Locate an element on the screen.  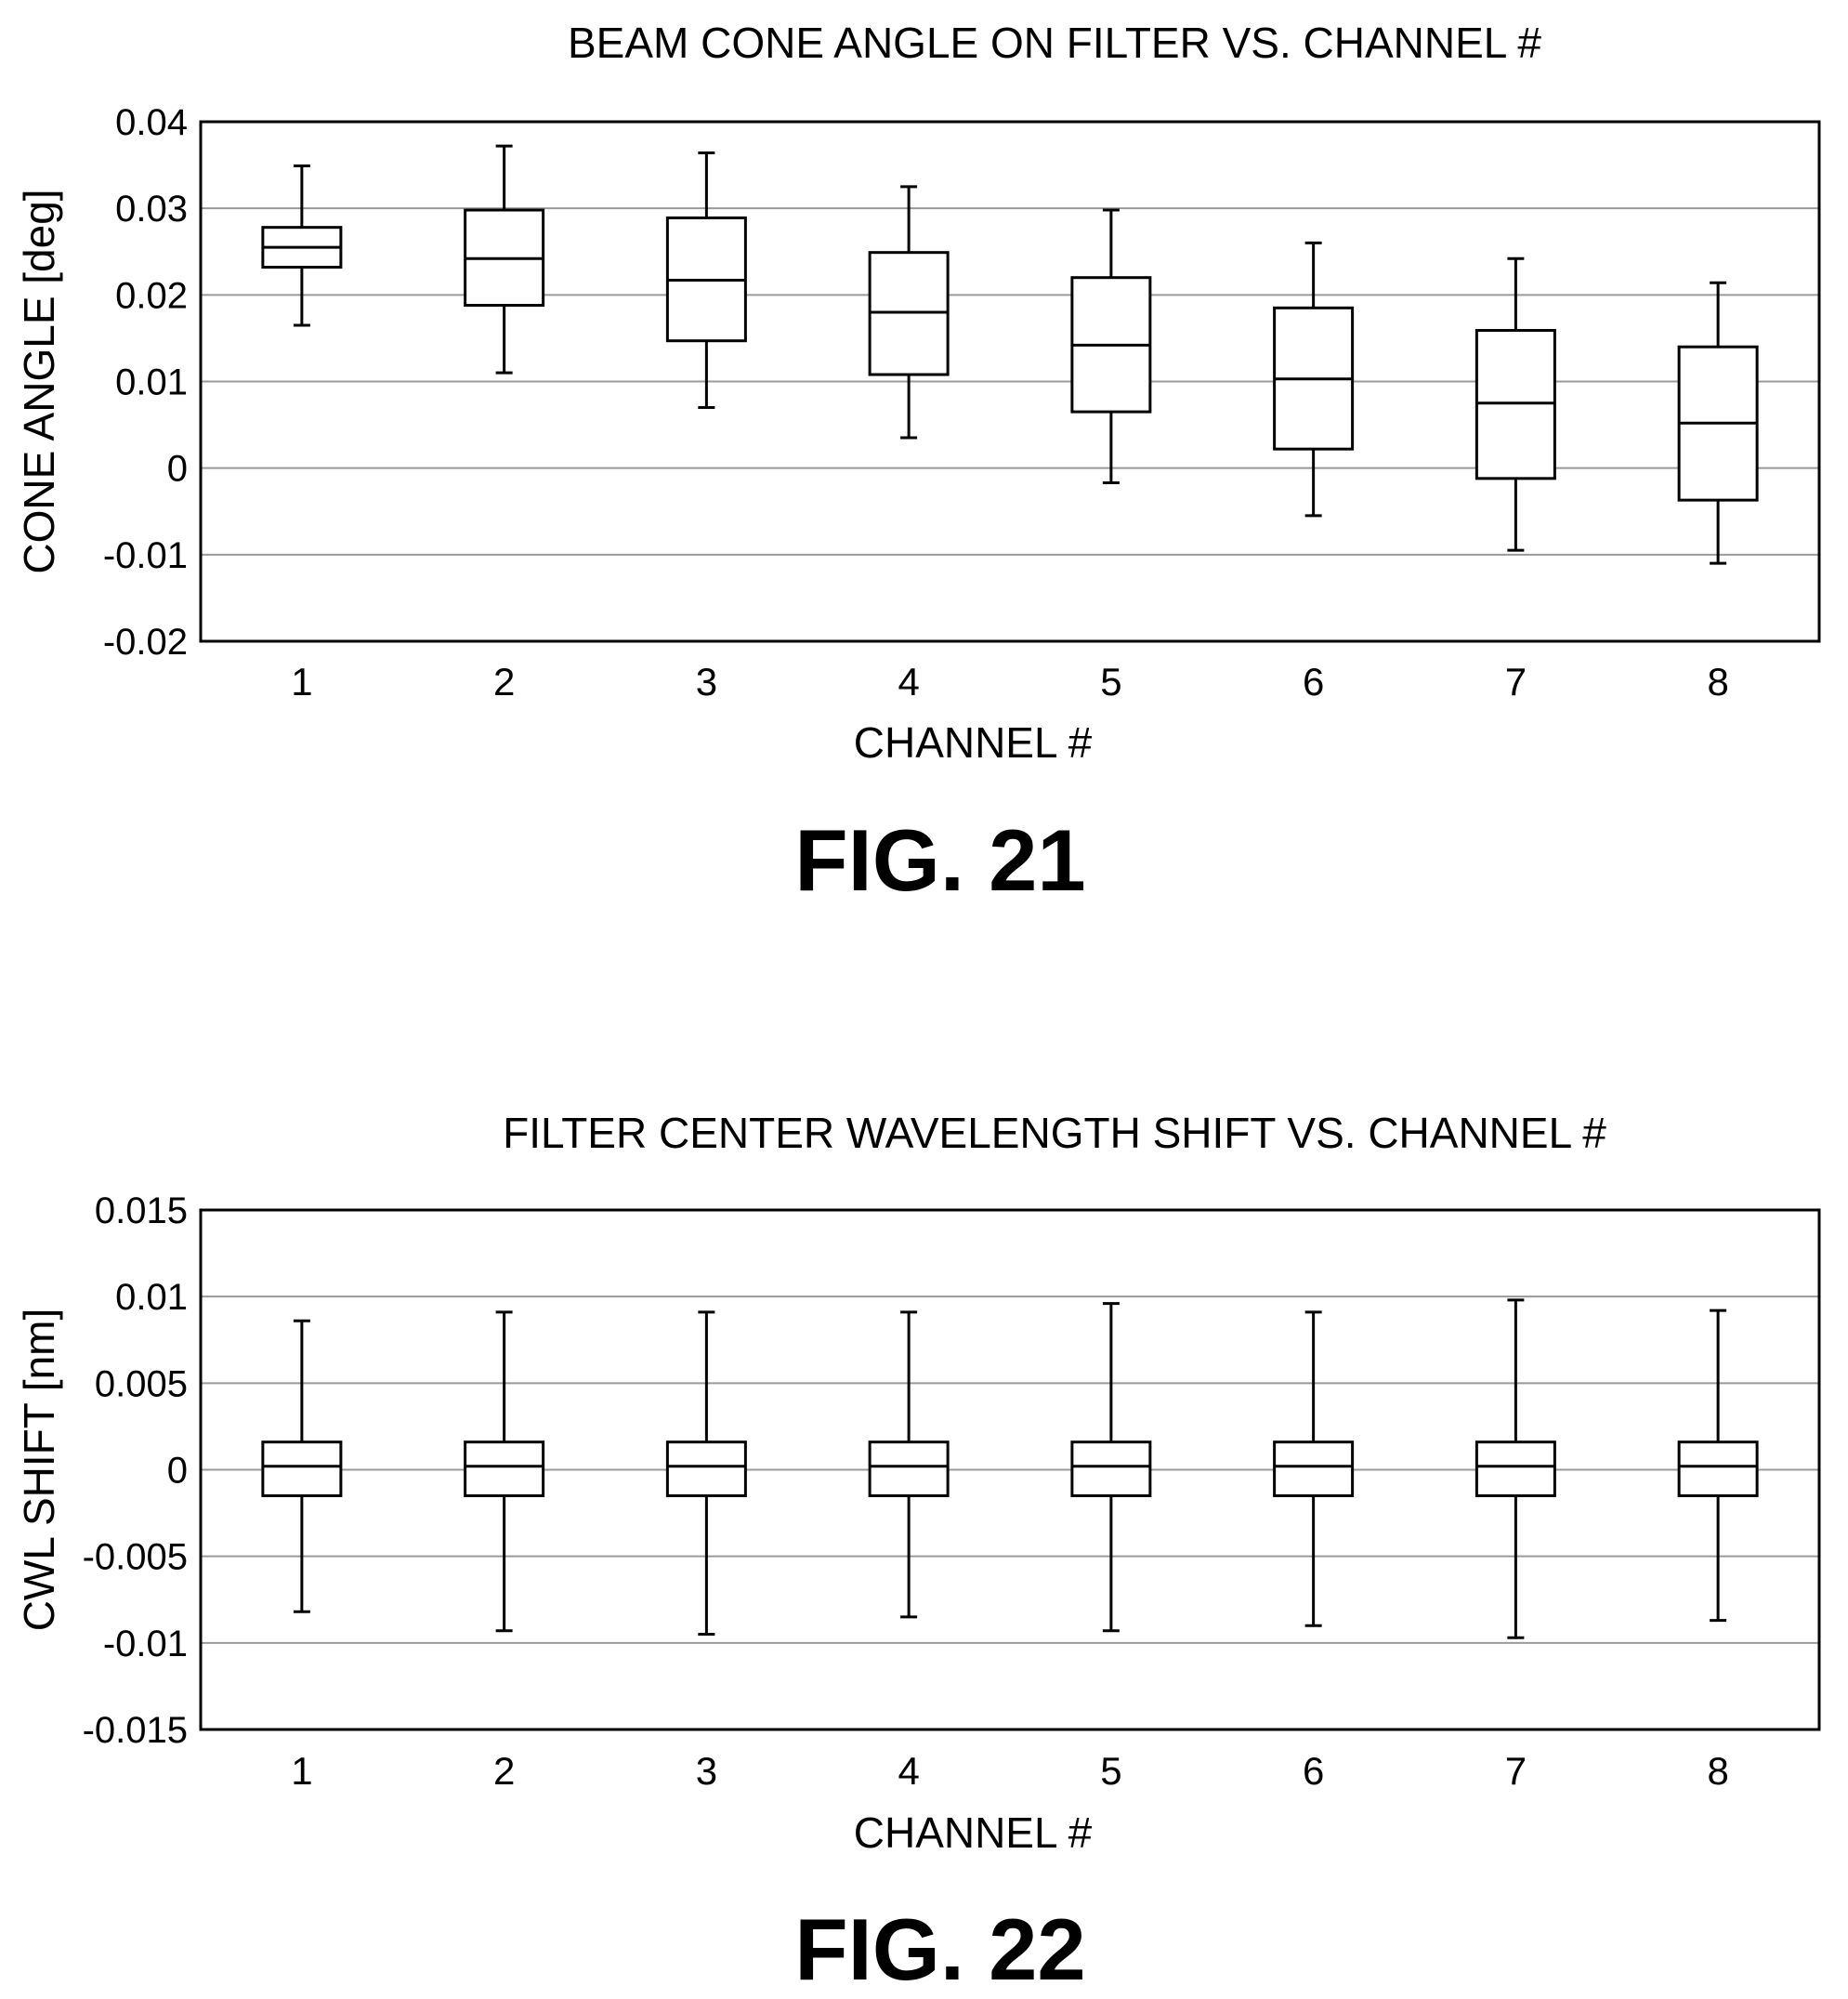
chart-title: BEAM CONE ANGLE ON FILTER VS. CHANNEL # is located at coordinates (1054, 43).